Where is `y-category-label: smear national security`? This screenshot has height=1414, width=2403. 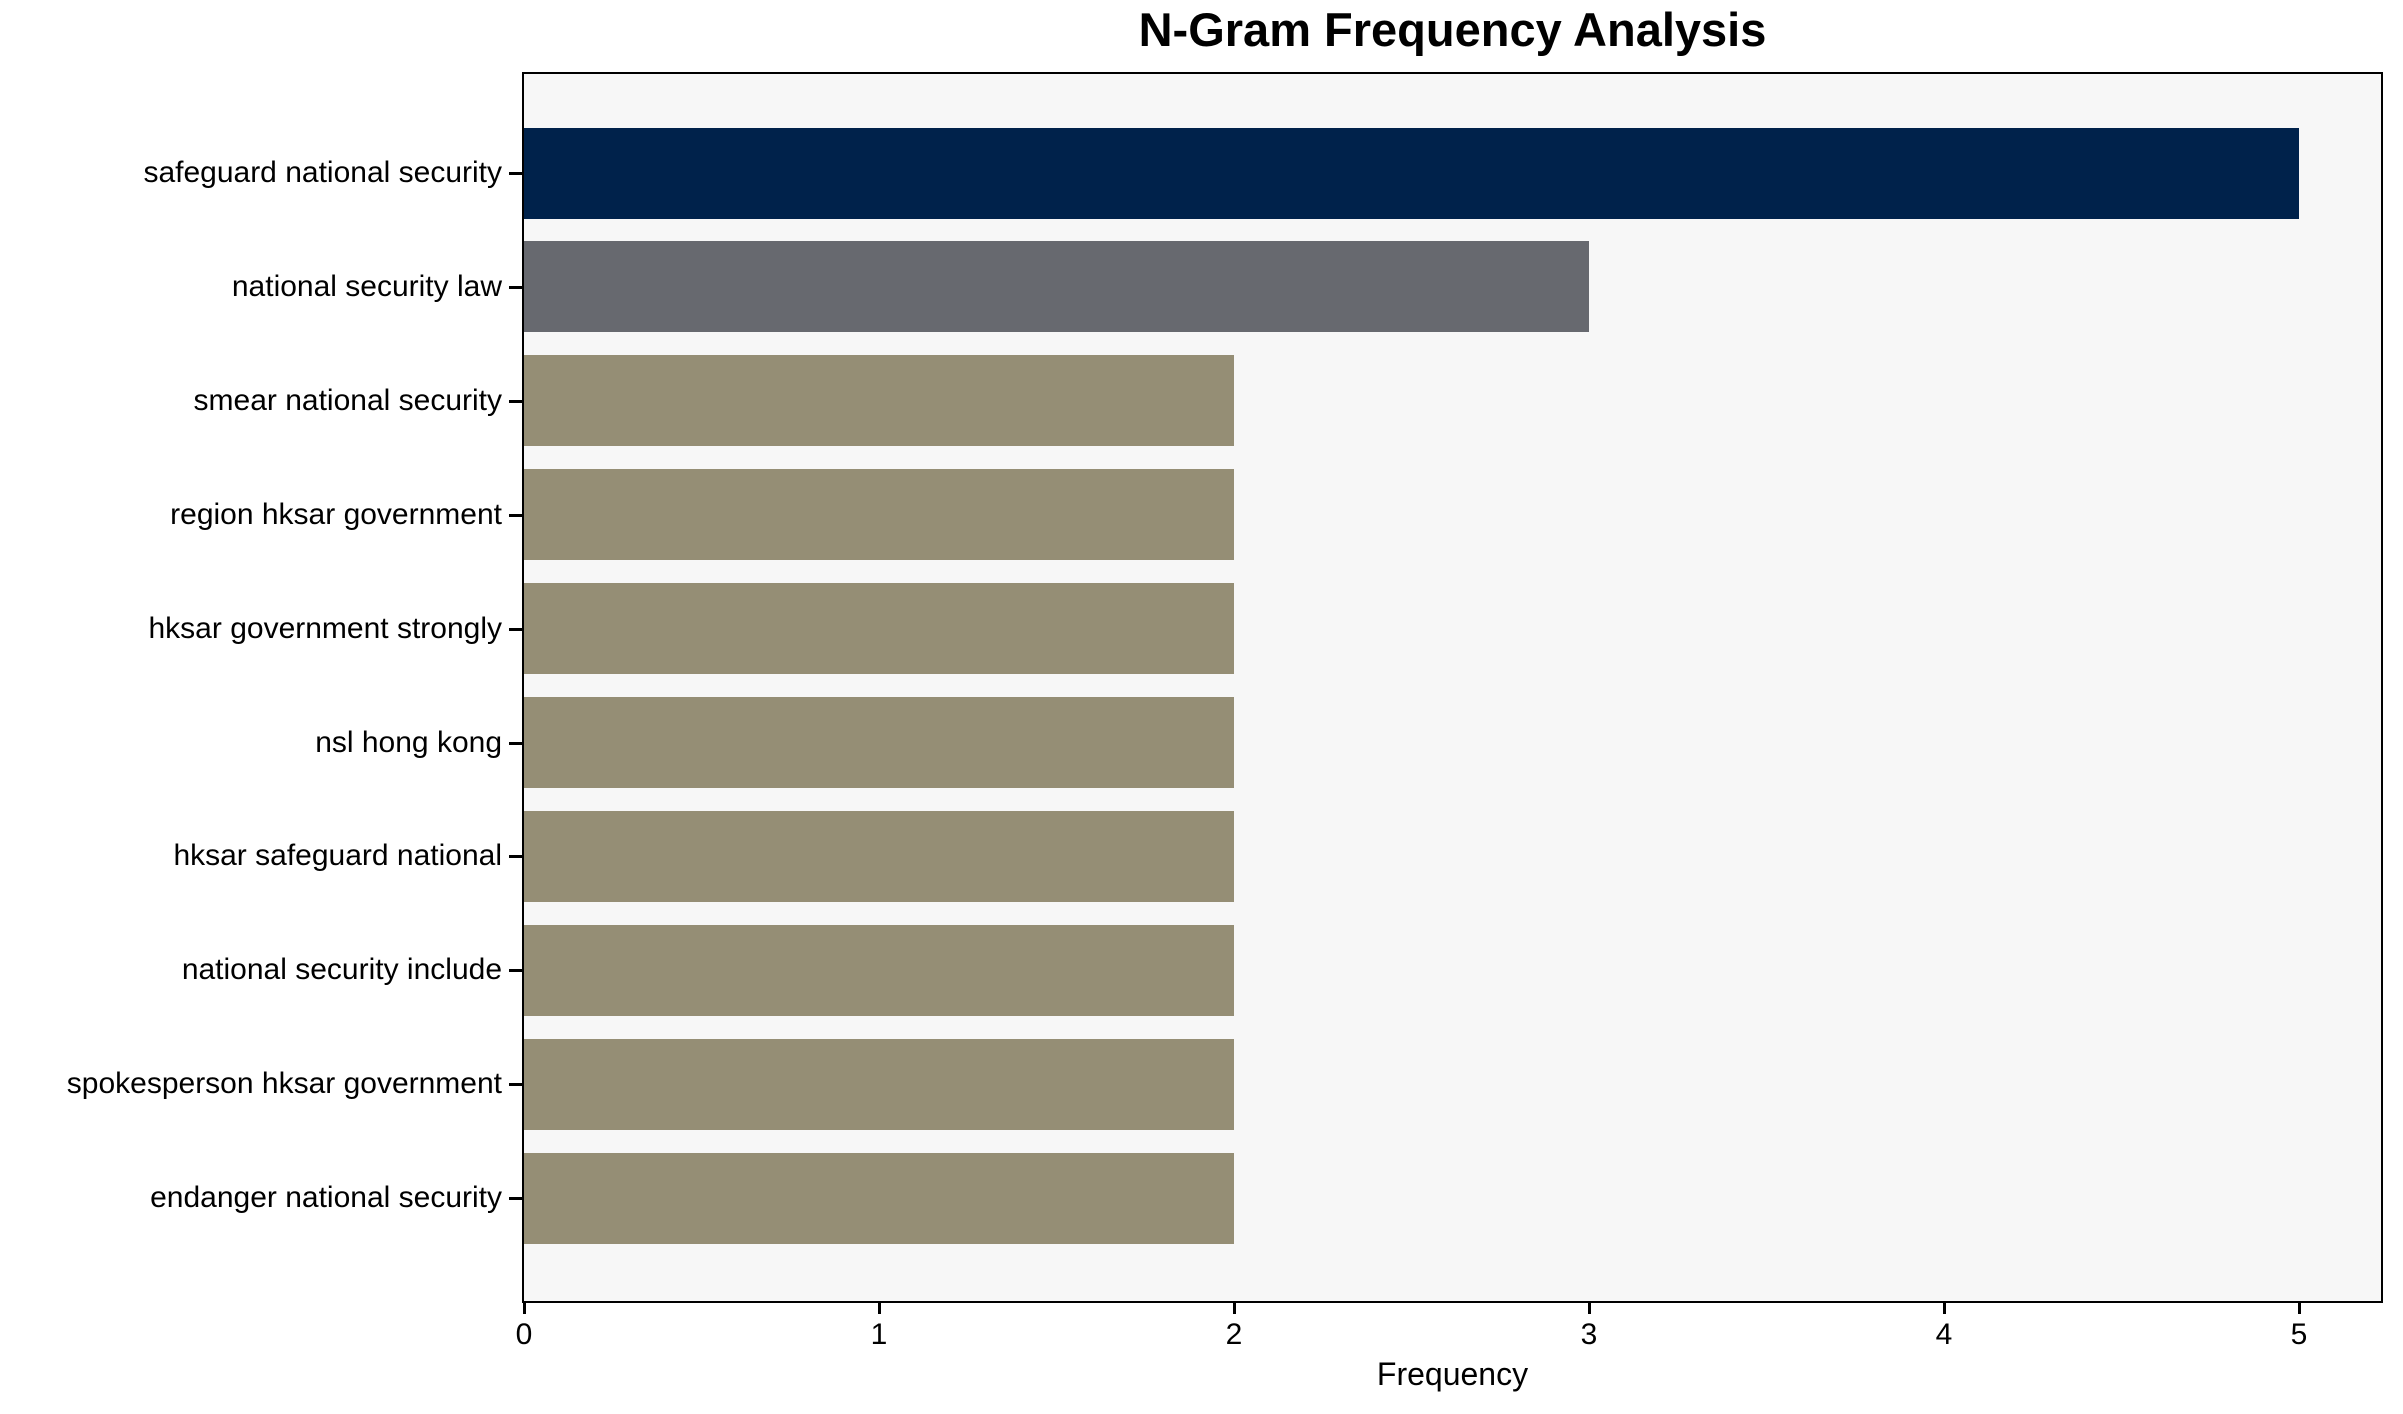 y-category-label: smear national security is located at coordinates (347, 400).